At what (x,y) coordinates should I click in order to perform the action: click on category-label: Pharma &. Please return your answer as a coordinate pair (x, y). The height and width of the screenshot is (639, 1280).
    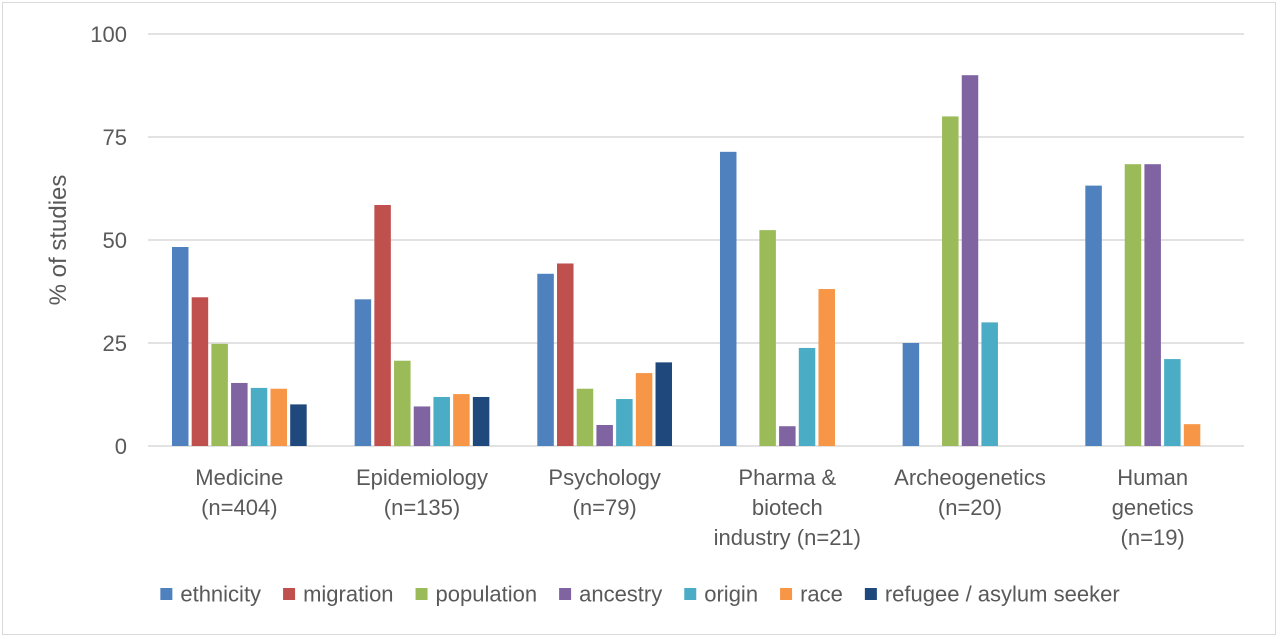
    Looking at the image, I should click on (787, 477).